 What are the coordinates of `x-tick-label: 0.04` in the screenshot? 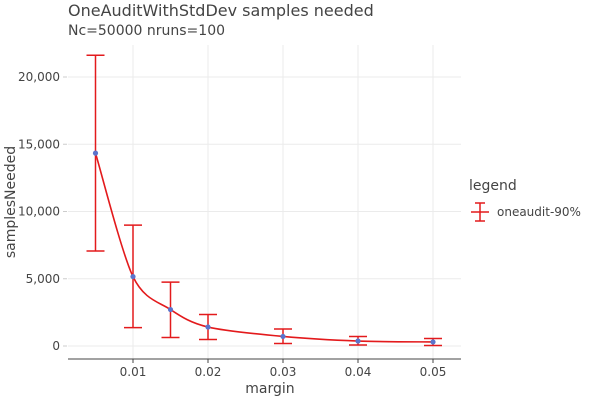 It's located at (358, 372).